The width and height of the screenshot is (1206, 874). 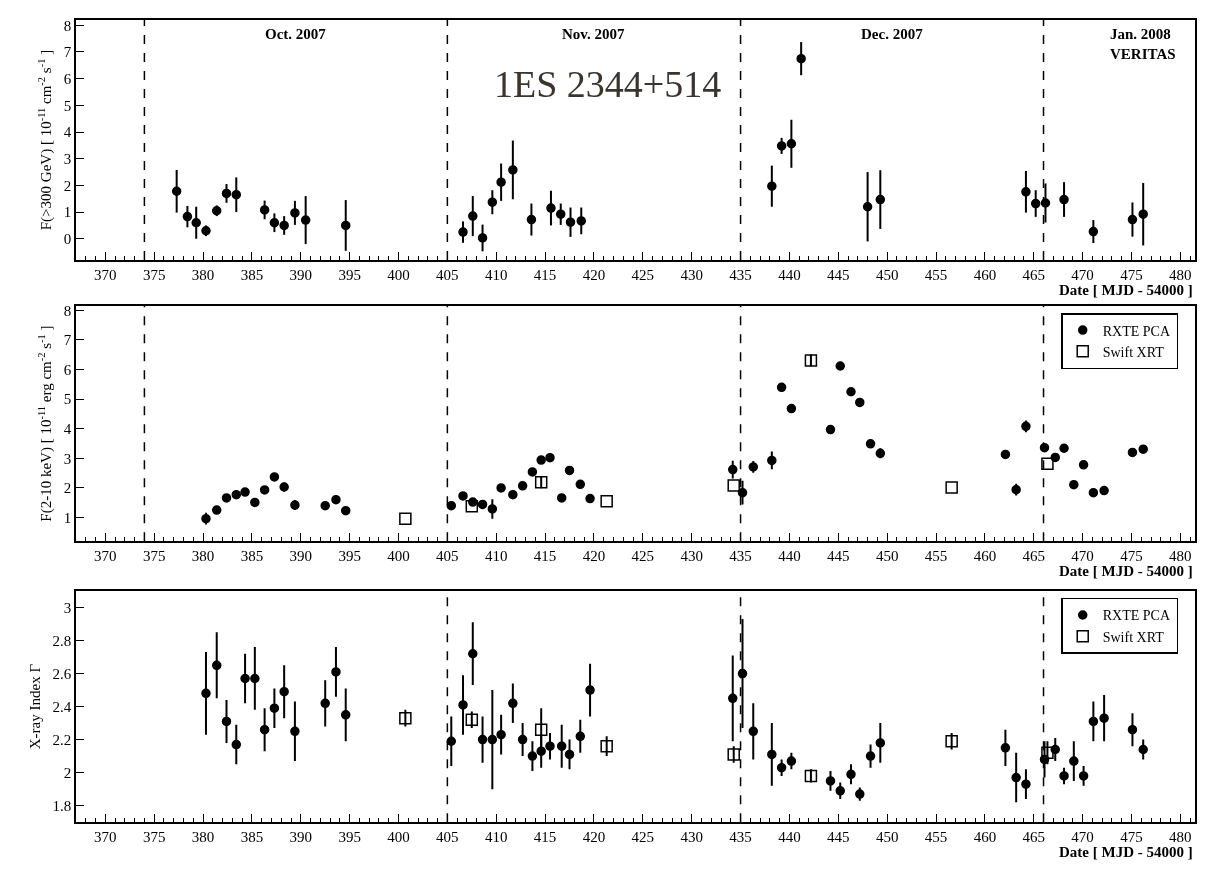 I want to click on x-tick-label: 450, so click(x=887, y=555).